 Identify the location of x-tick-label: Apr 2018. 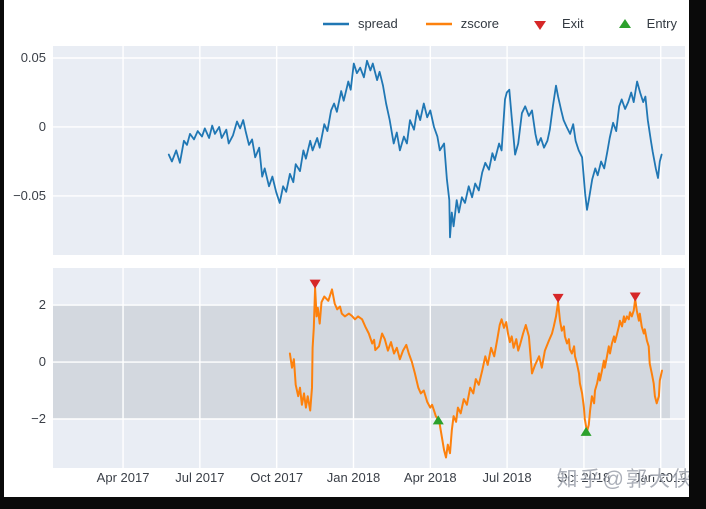
(430, 477).